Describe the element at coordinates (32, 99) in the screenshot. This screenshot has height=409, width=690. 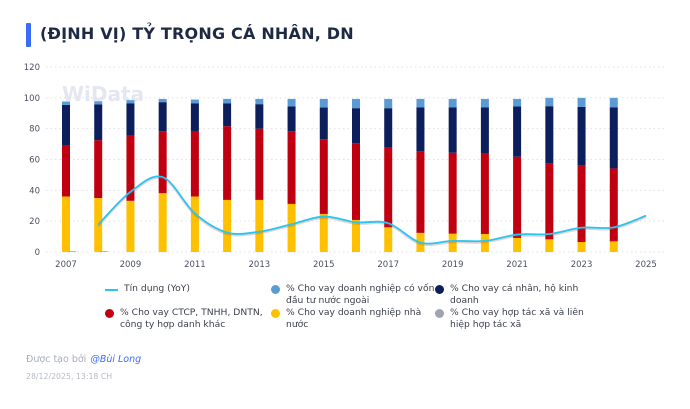
I see `y-tick-label: 100` at that location.